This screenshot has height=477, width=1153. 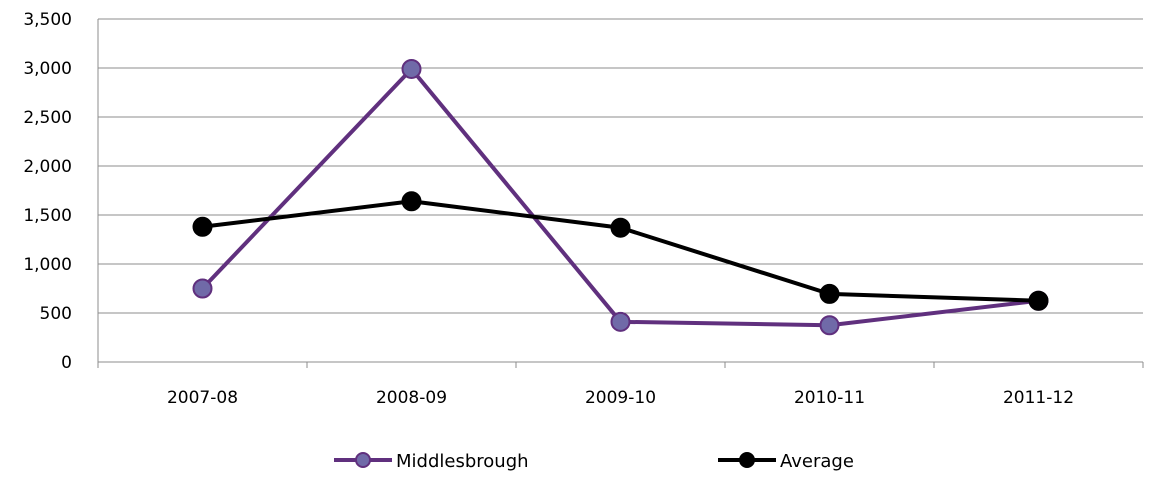 What do you see at coordinates (594, 461) in the screenshot?
I see `legend: Middlesbrough Average` at bounding box center [594, 461].